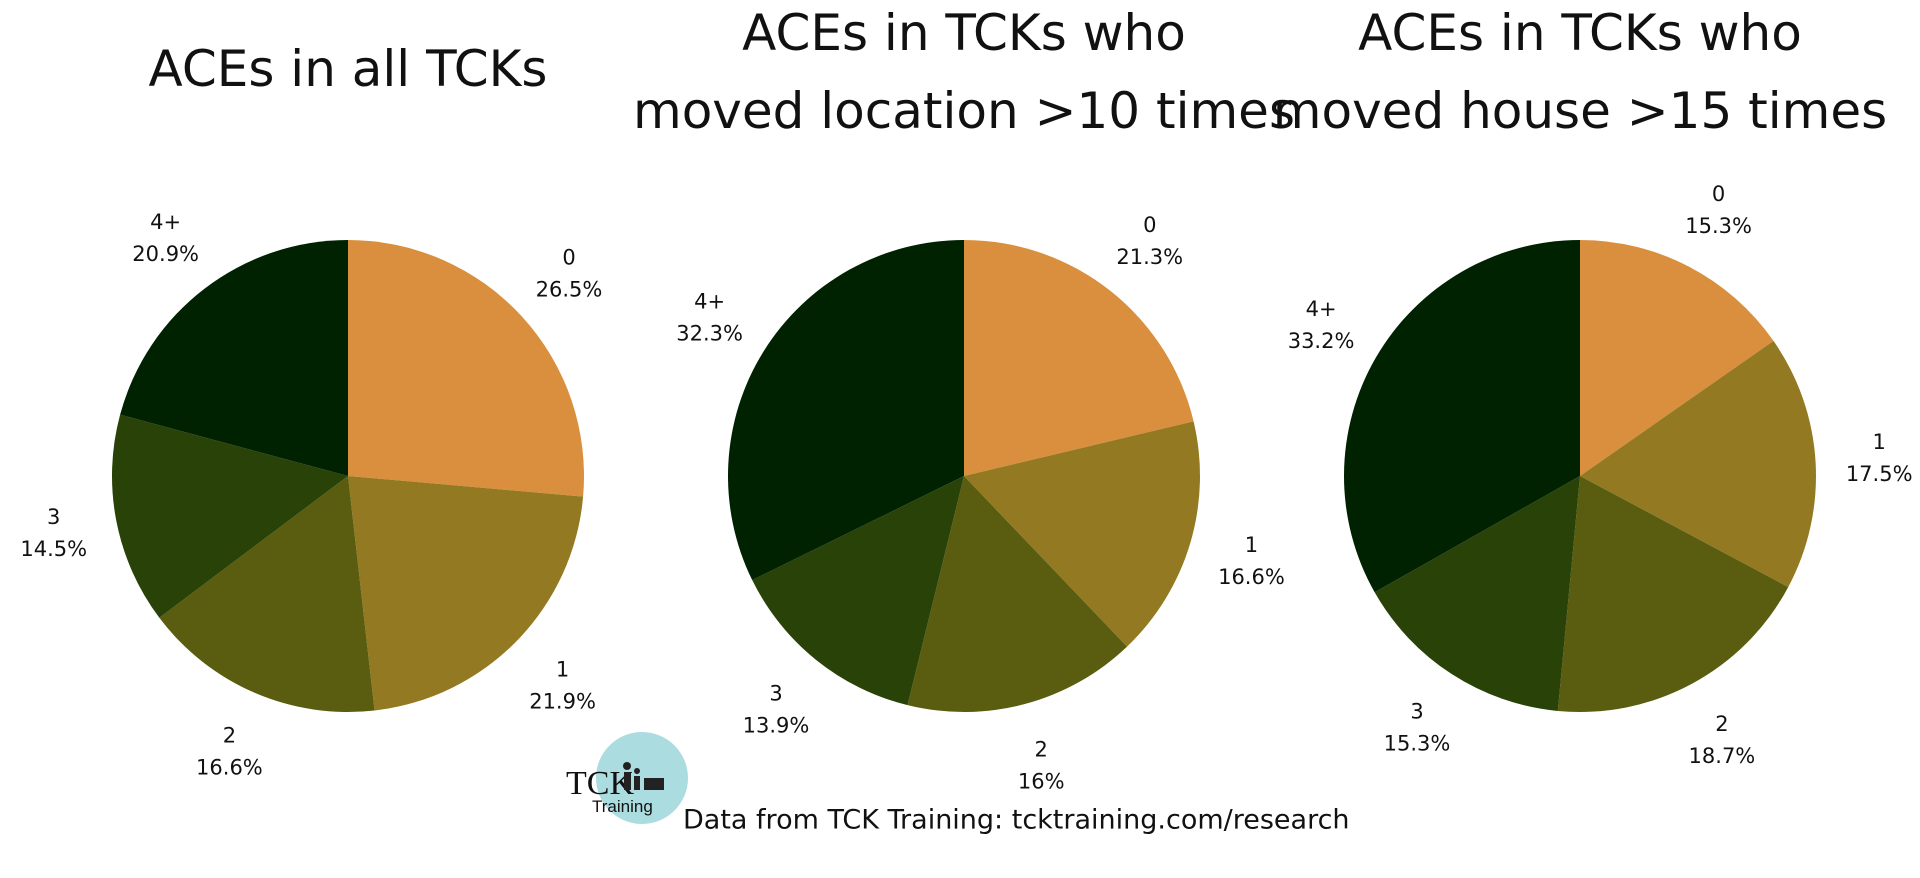 This screenshot has width=1920, height=878. I want to click on chart-title: ACEs in all TCKs, so click(348, 69).